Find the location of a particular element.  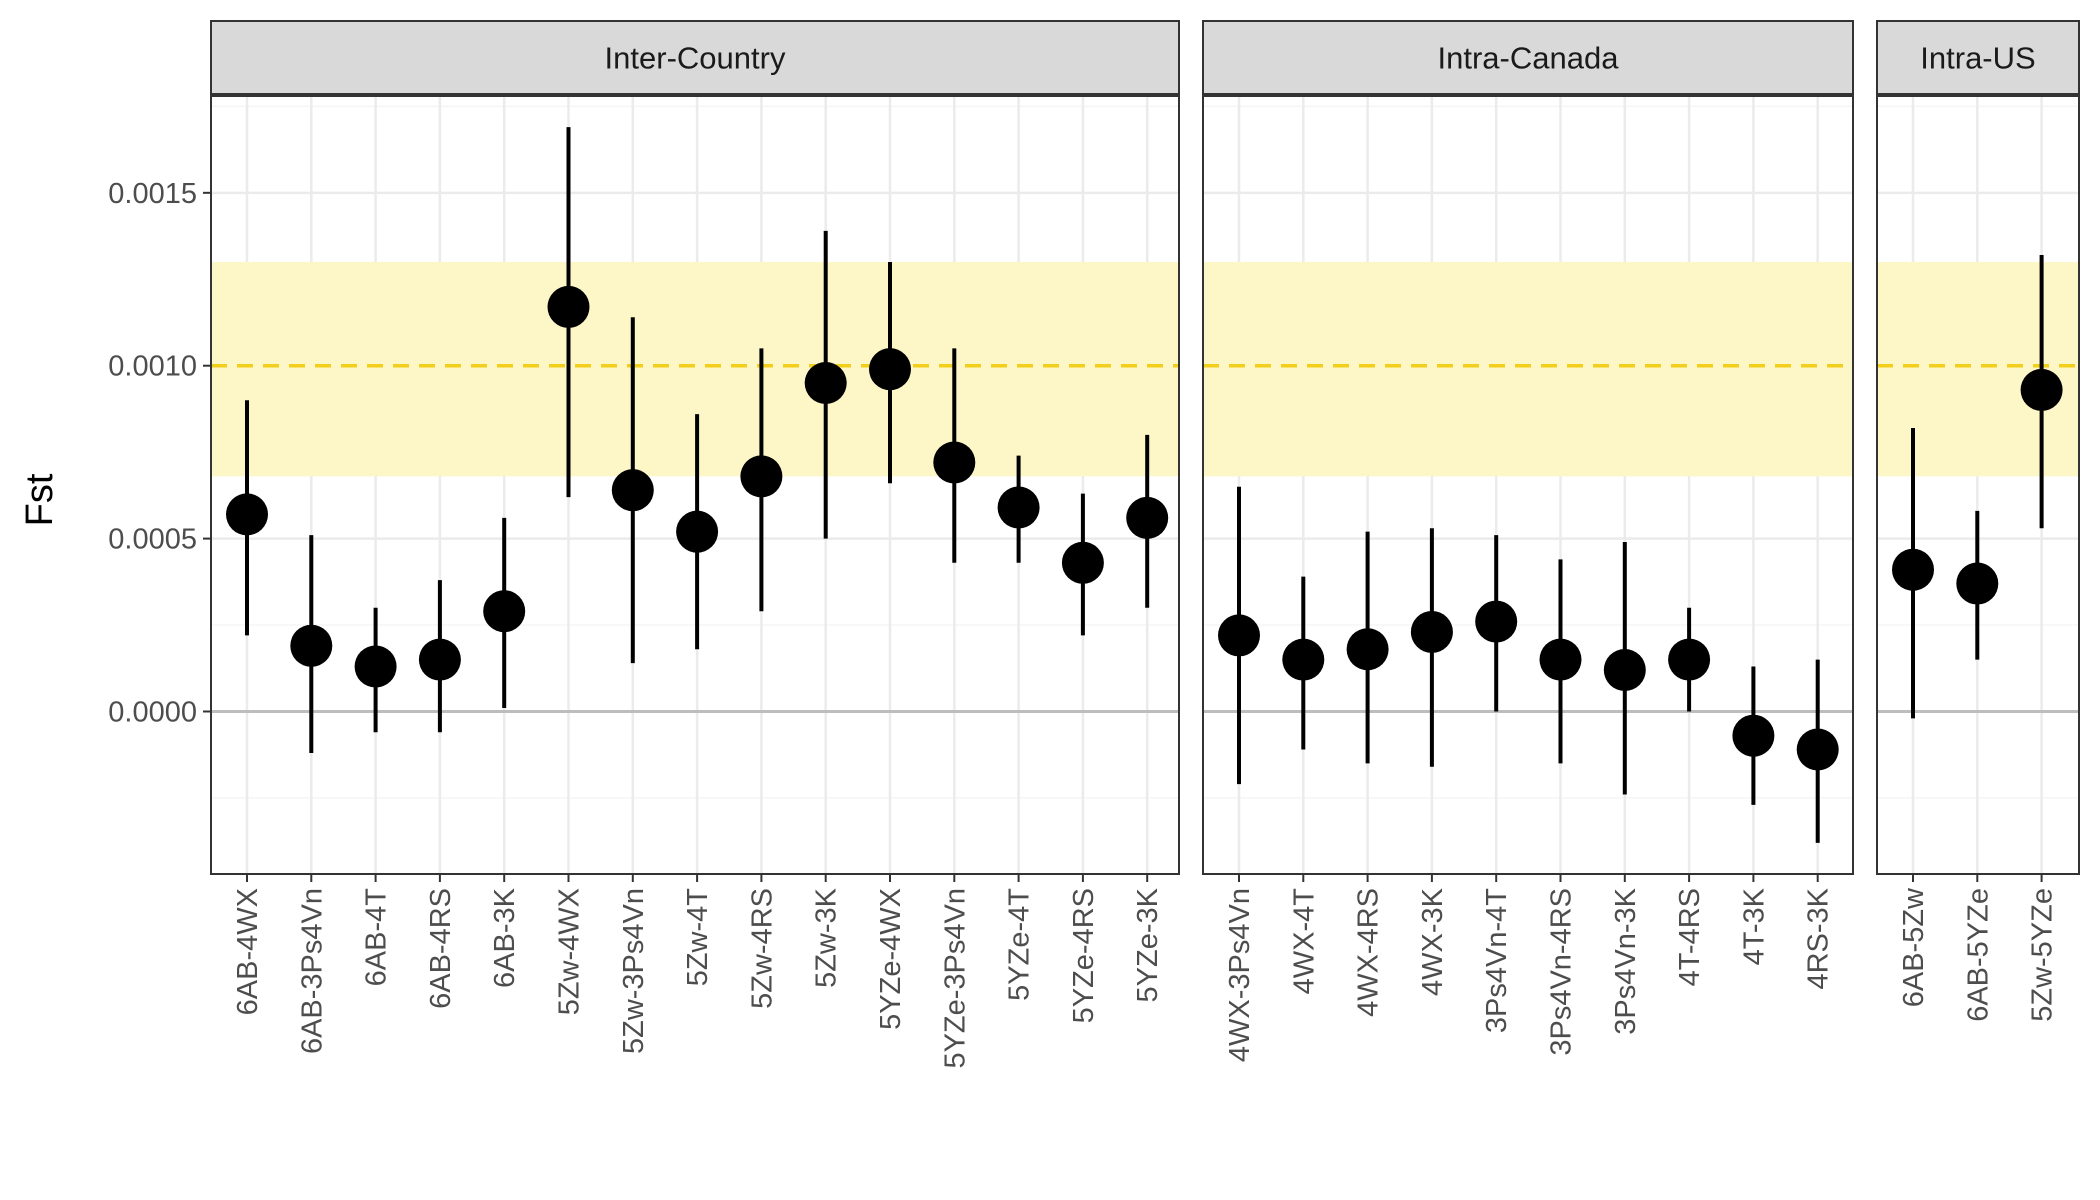

x-tick-label: 4WX-4T is located at coordinates (1304, 941).